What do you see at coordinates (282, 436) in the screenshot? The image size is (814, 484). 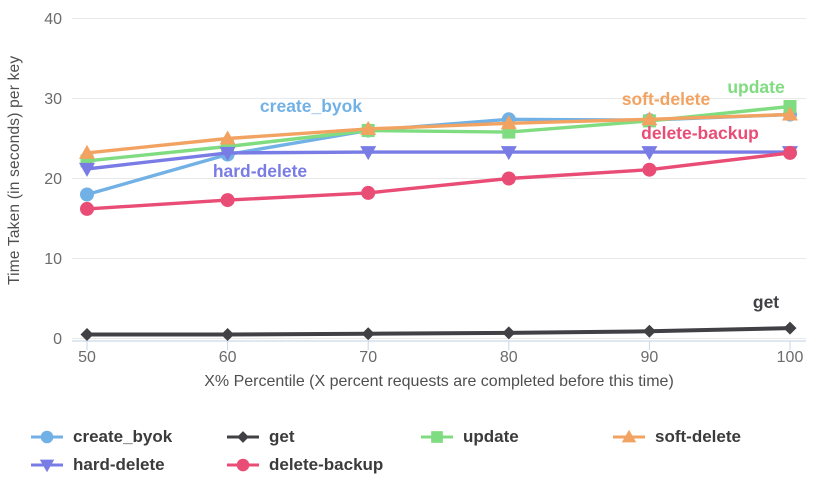 I see `legend-label: get` at bounding box center [282, 436].